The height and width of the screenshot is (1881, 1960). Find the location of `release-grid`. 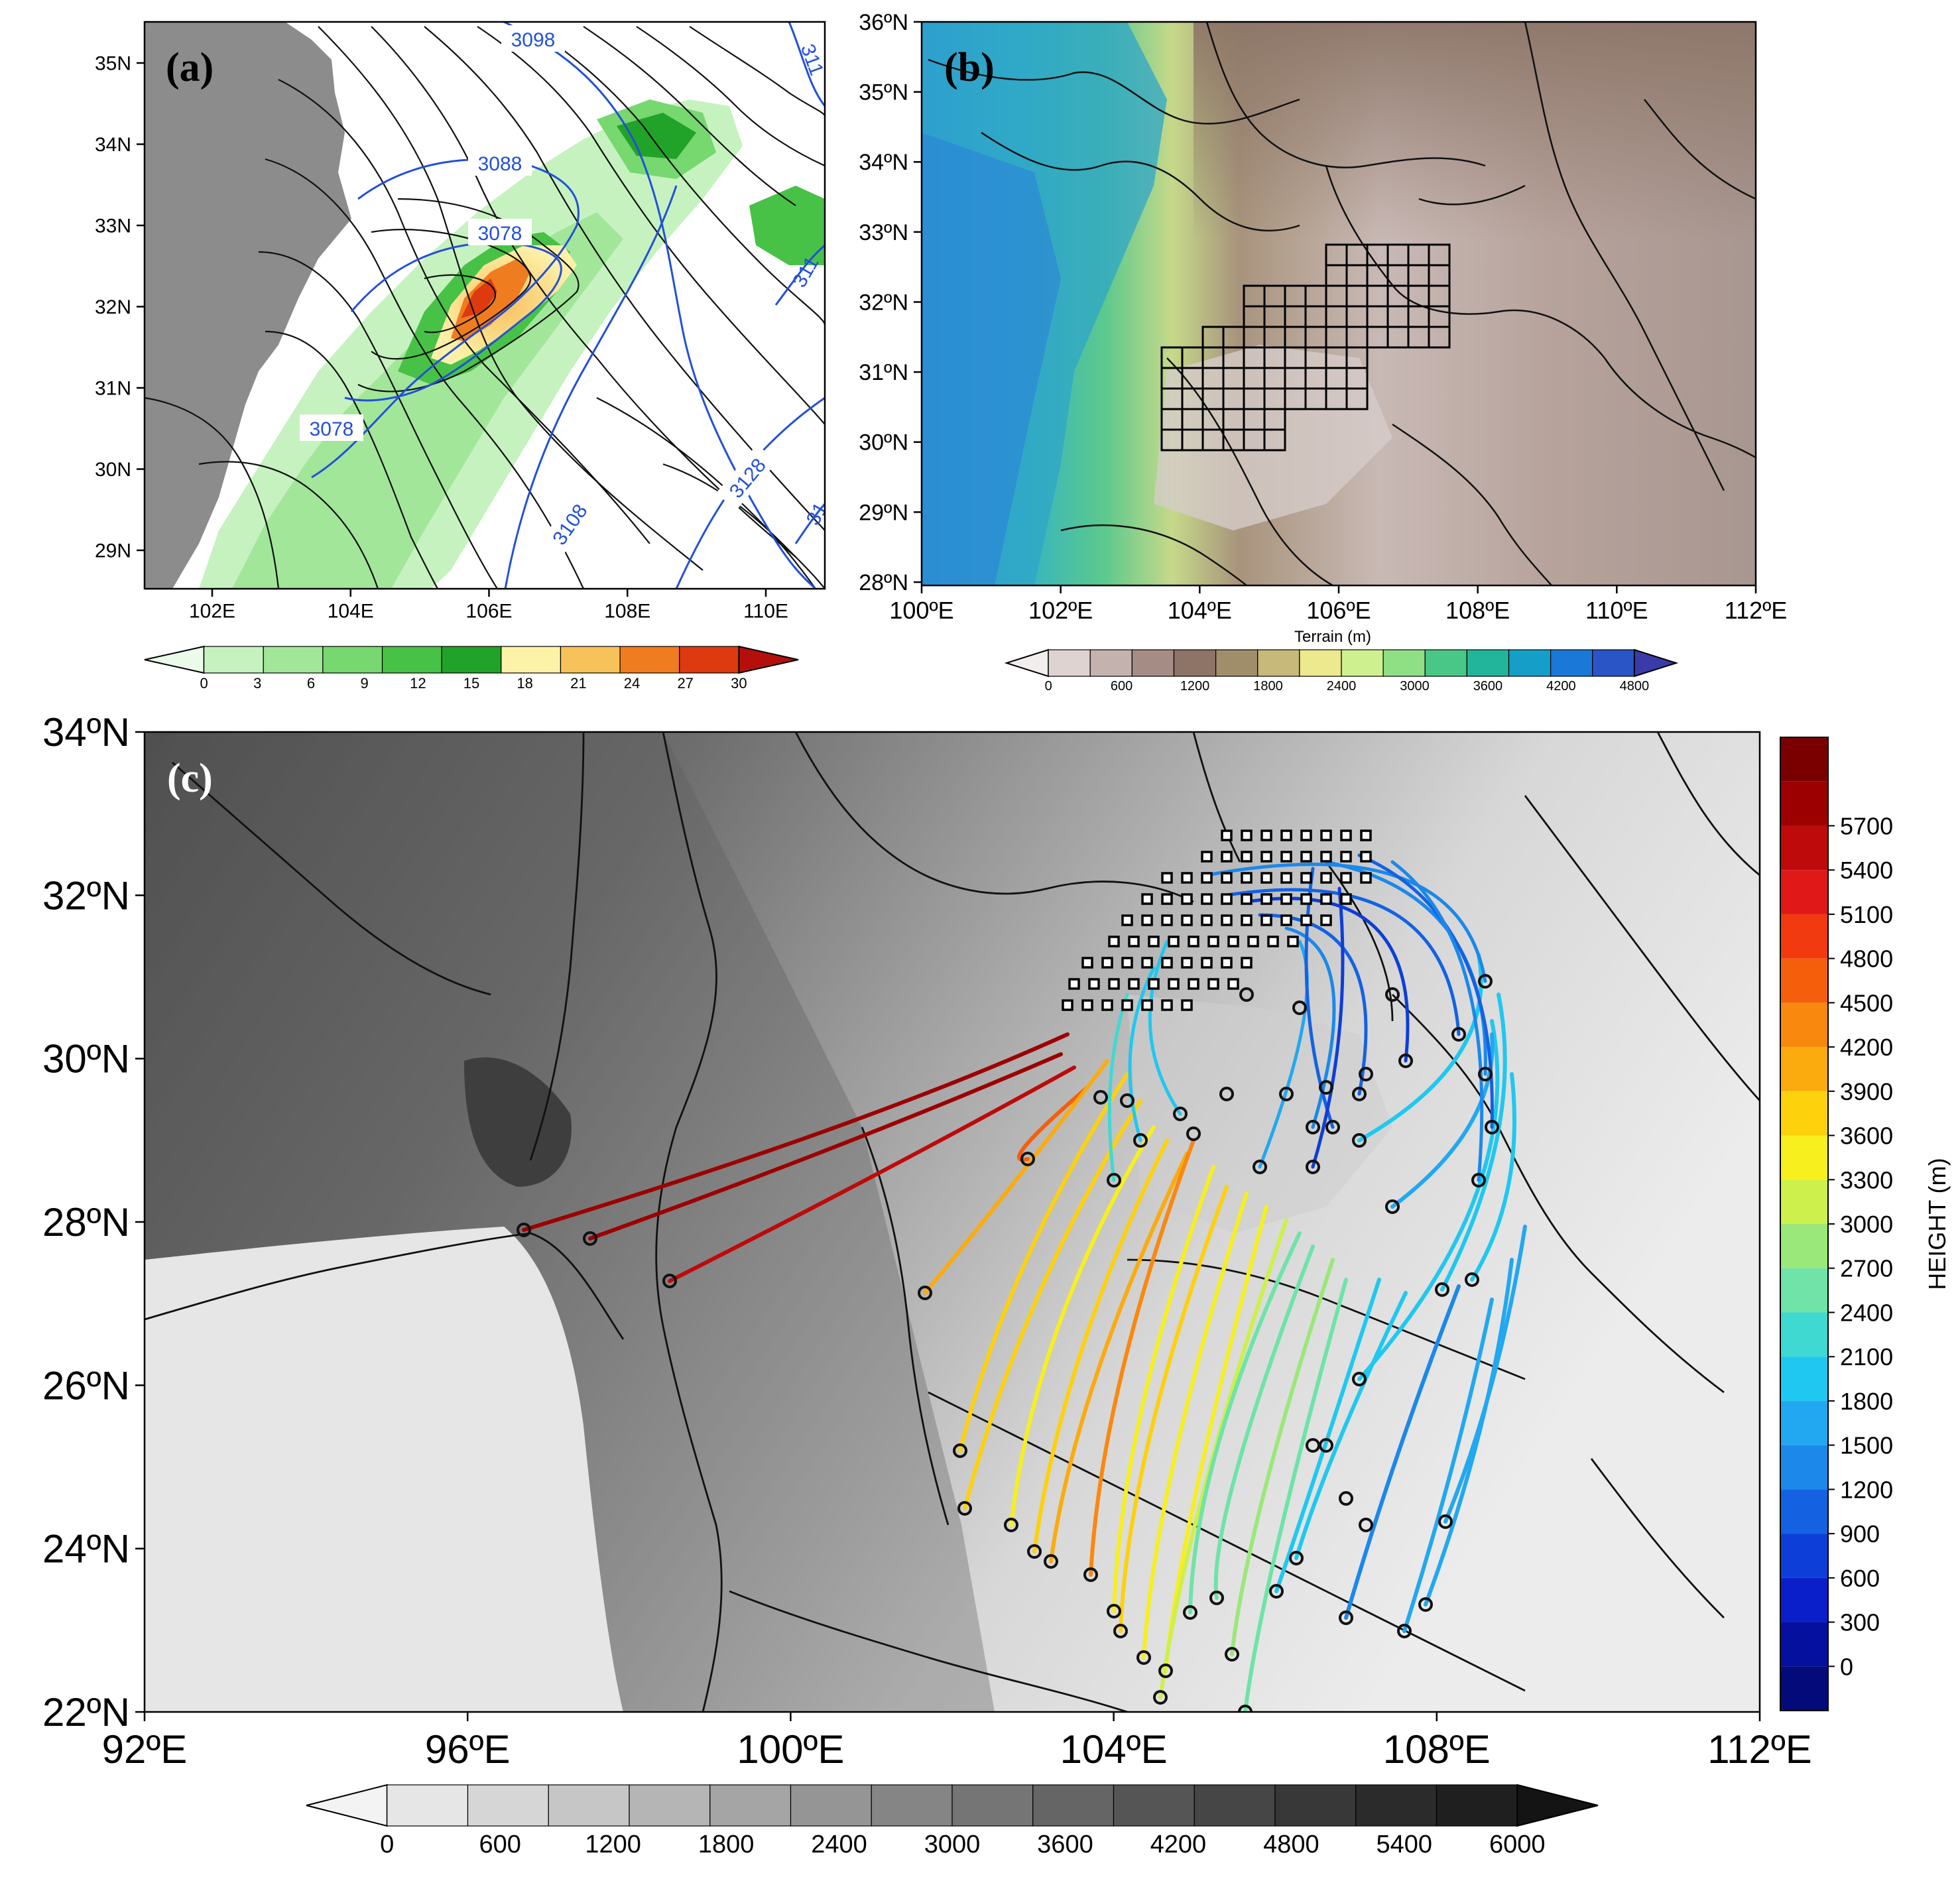

release-grid is located at coordinates (1217, 920).